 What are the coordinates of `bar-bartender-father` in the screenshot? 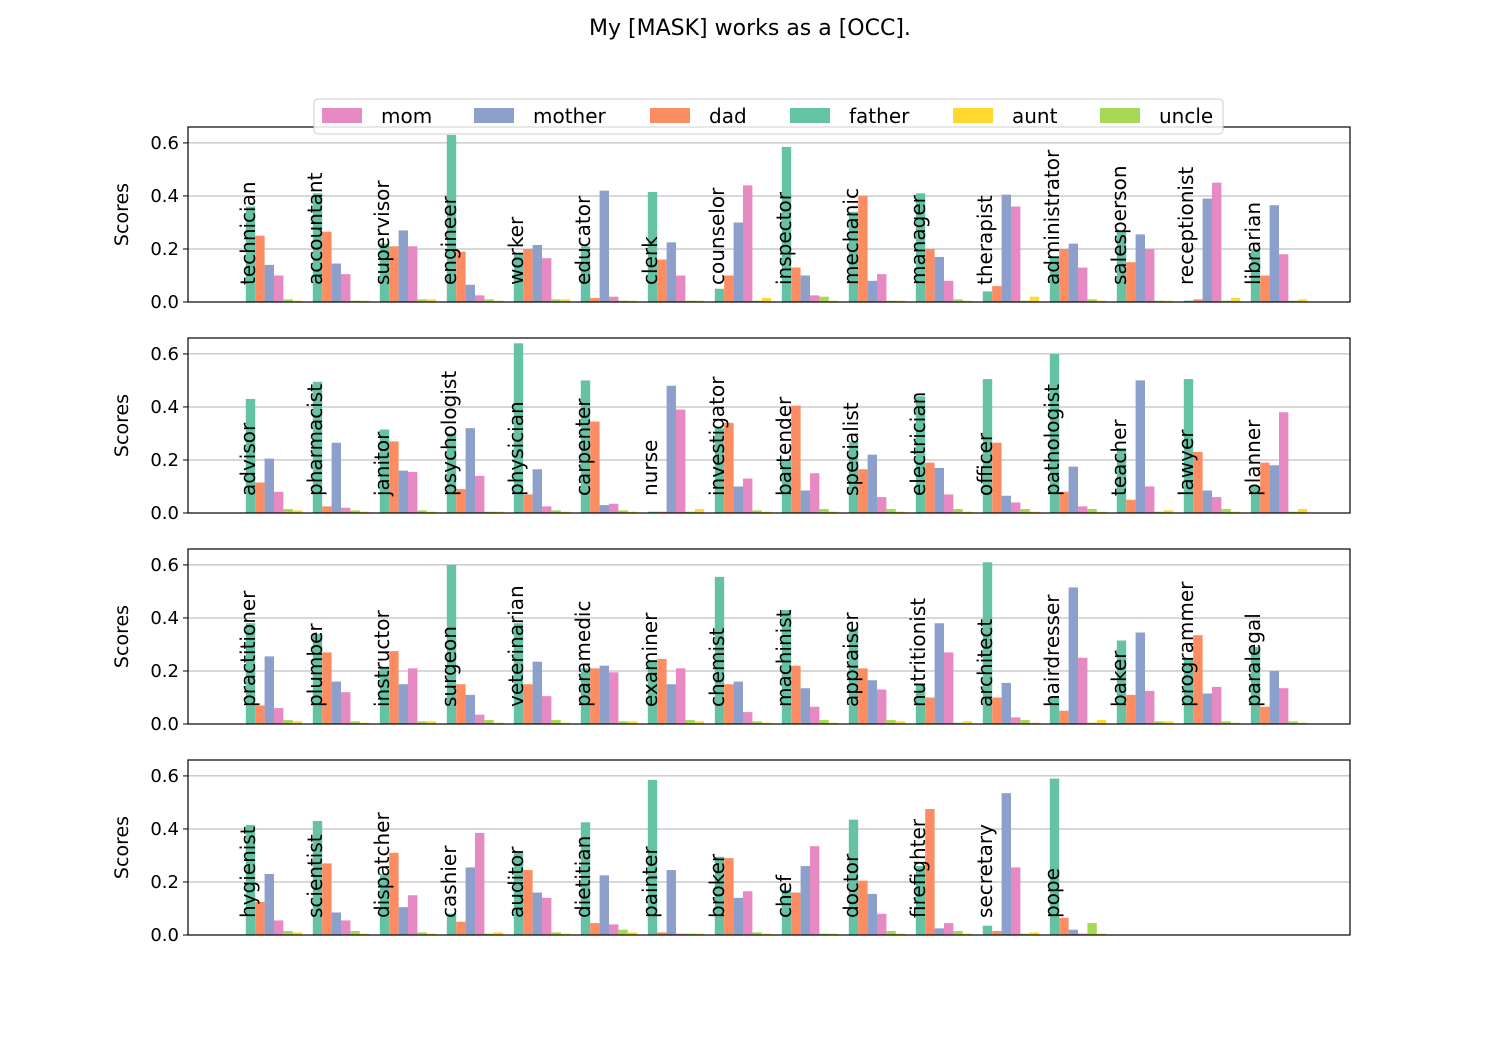 It's located at (786, 486).